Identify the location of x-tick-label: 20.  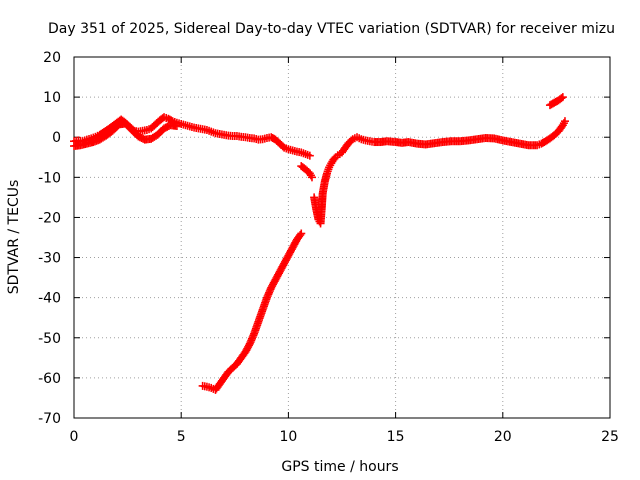
(503, 437).